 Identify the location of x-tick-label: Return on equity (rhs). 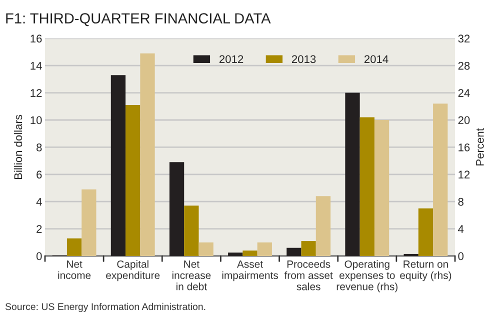
(426, 271).